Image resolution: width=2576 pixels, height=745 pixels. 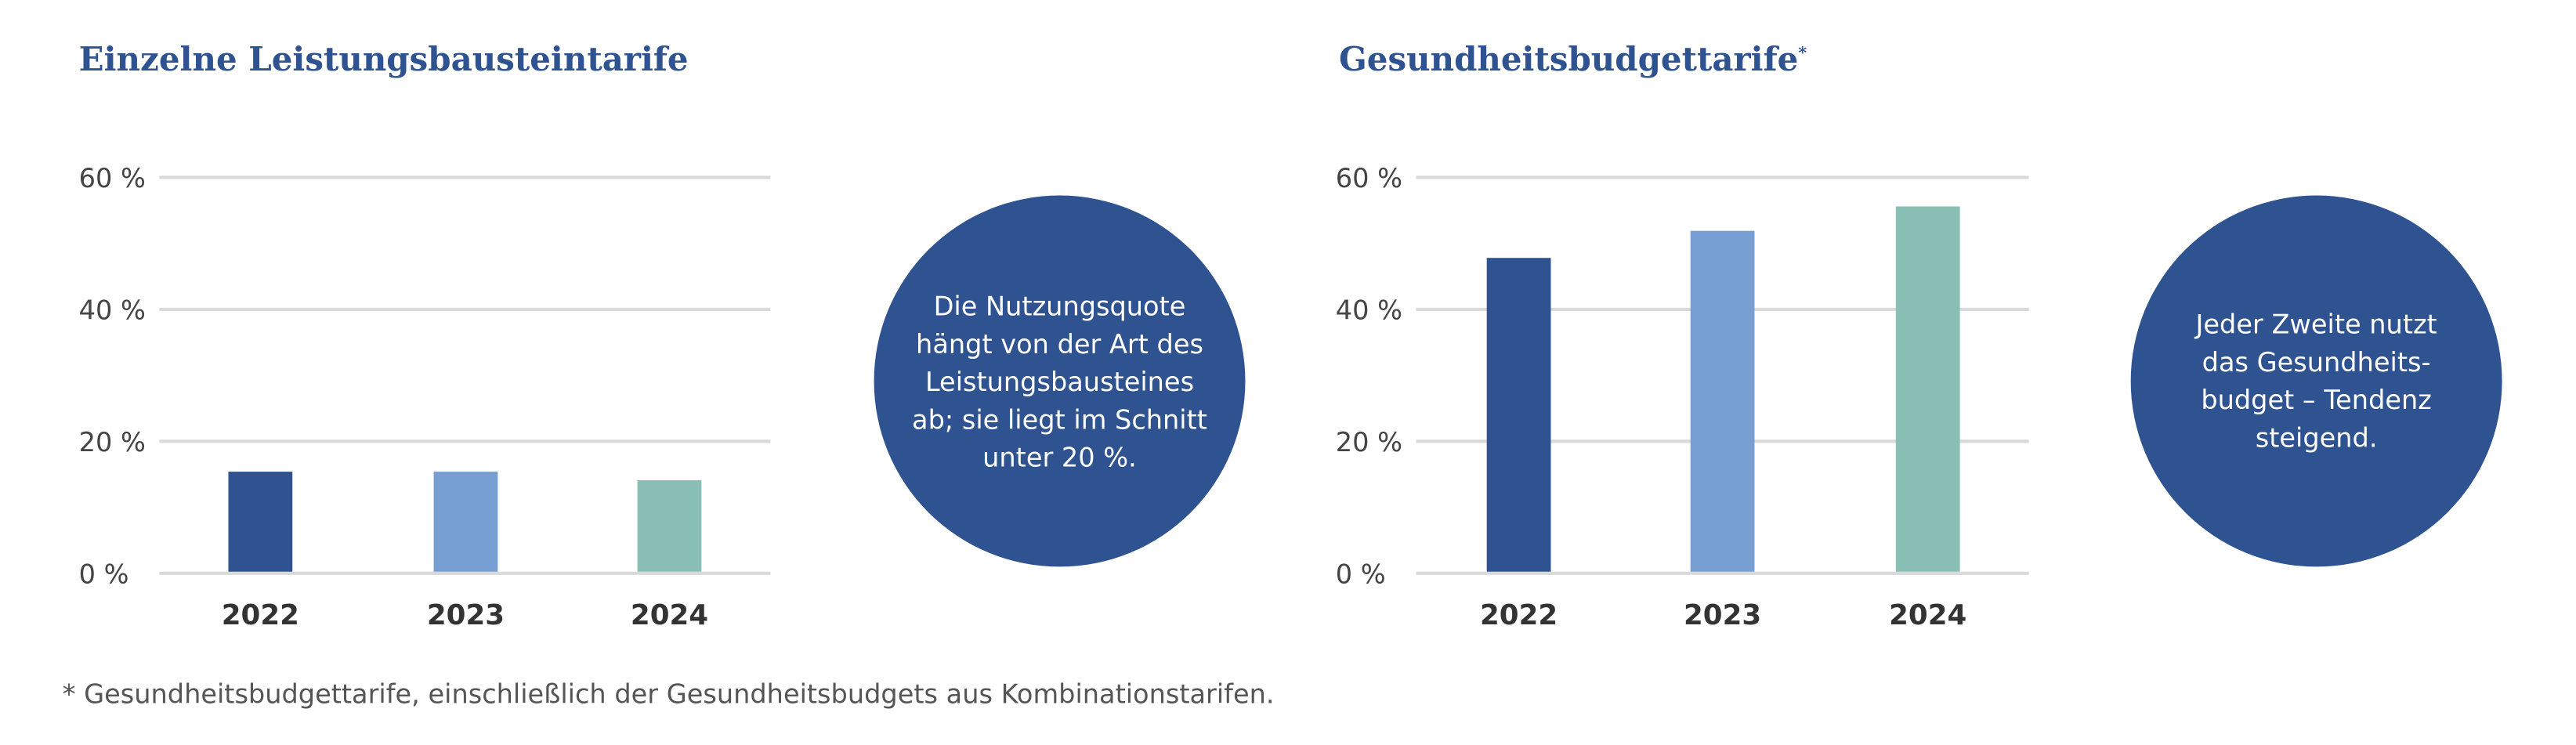 I want to click on chart-title-right: Gesundheitsbudgettarife*, so click(x=1572, y=59).